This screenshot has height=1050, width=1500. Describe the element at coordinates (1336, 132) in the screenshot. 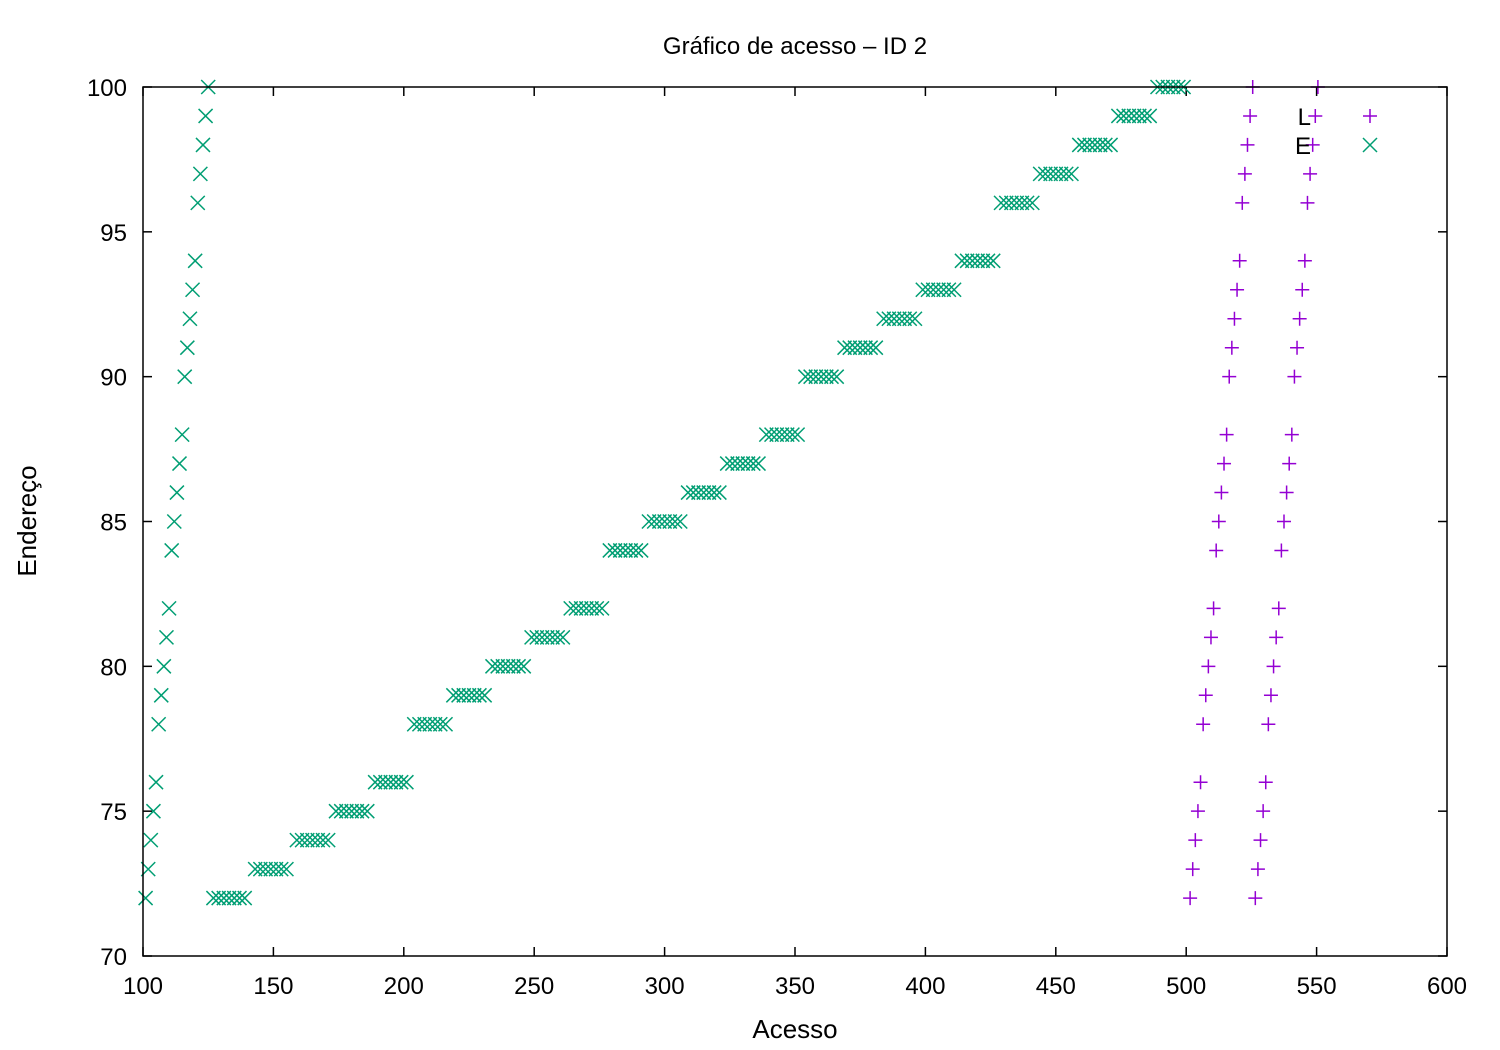

I see `legend: LE` at that location.